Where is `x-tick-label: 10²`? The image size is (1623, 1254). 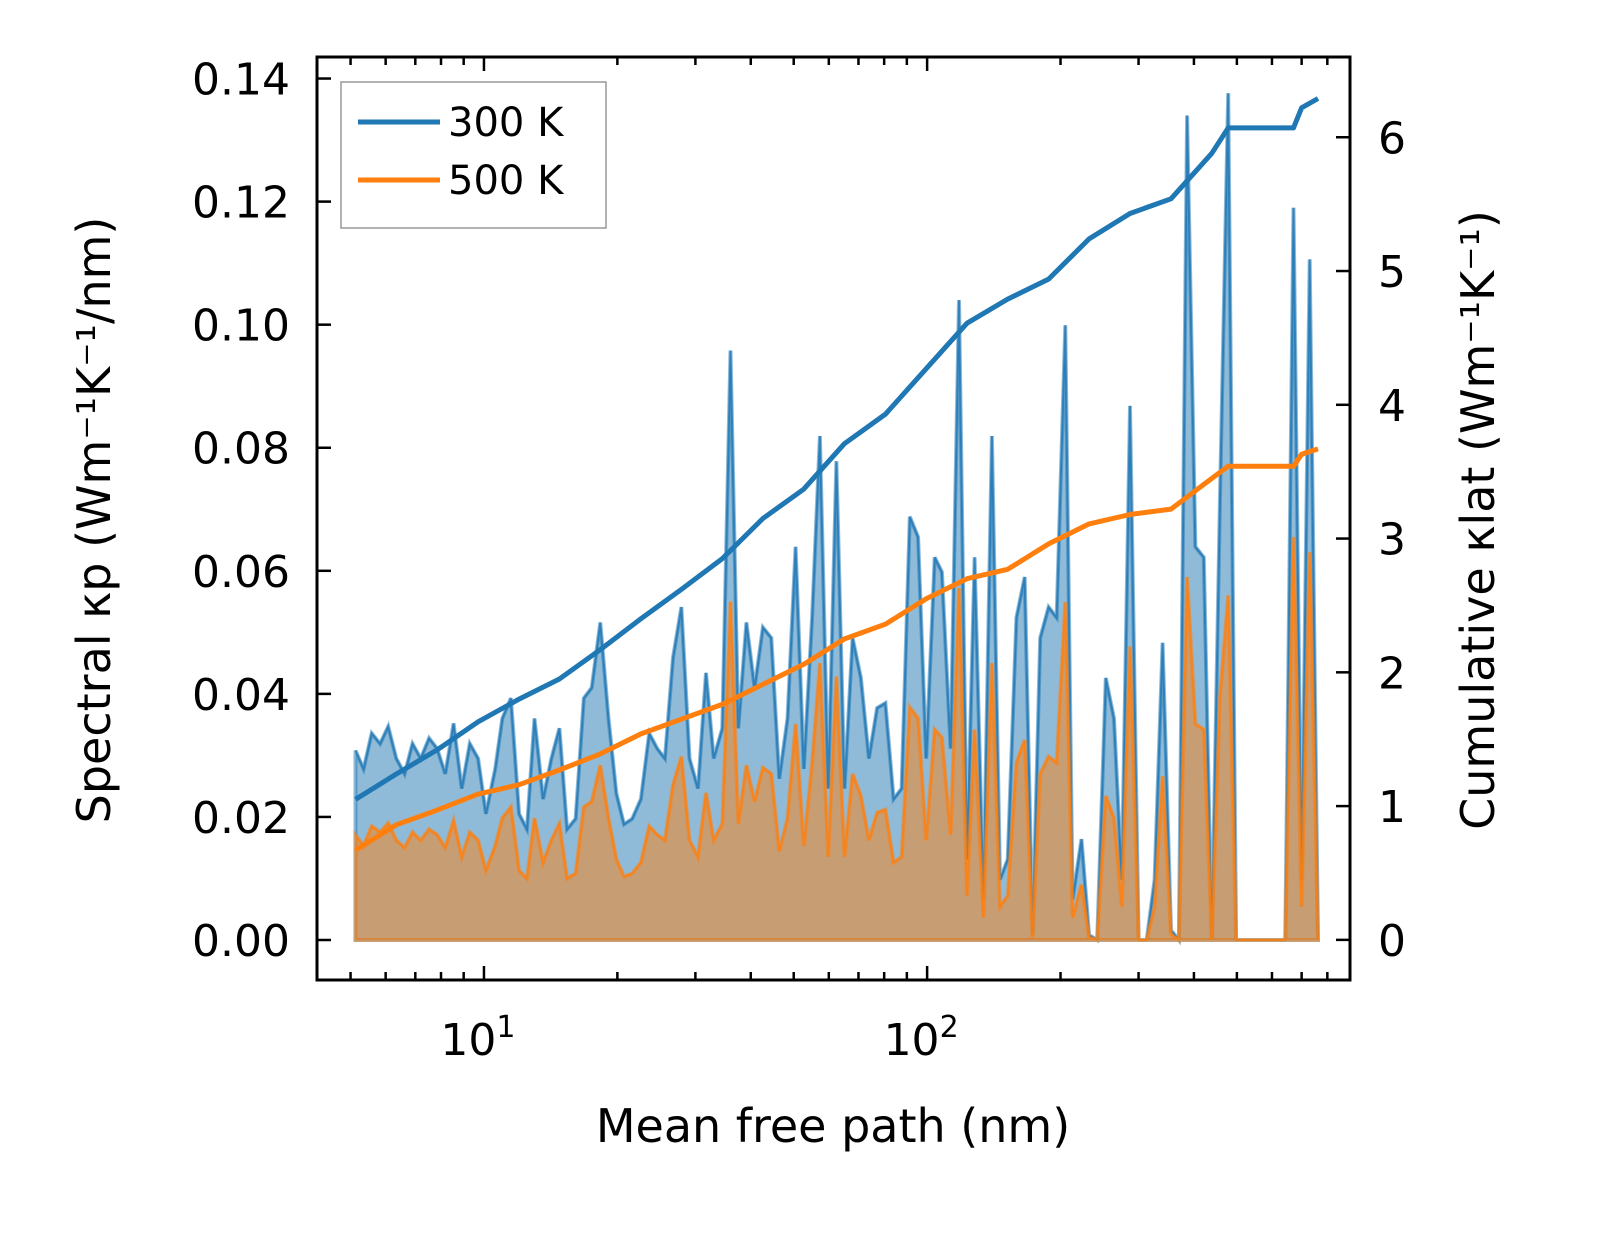 x-tick-label: 10² is located at coordinates (921, 1038).